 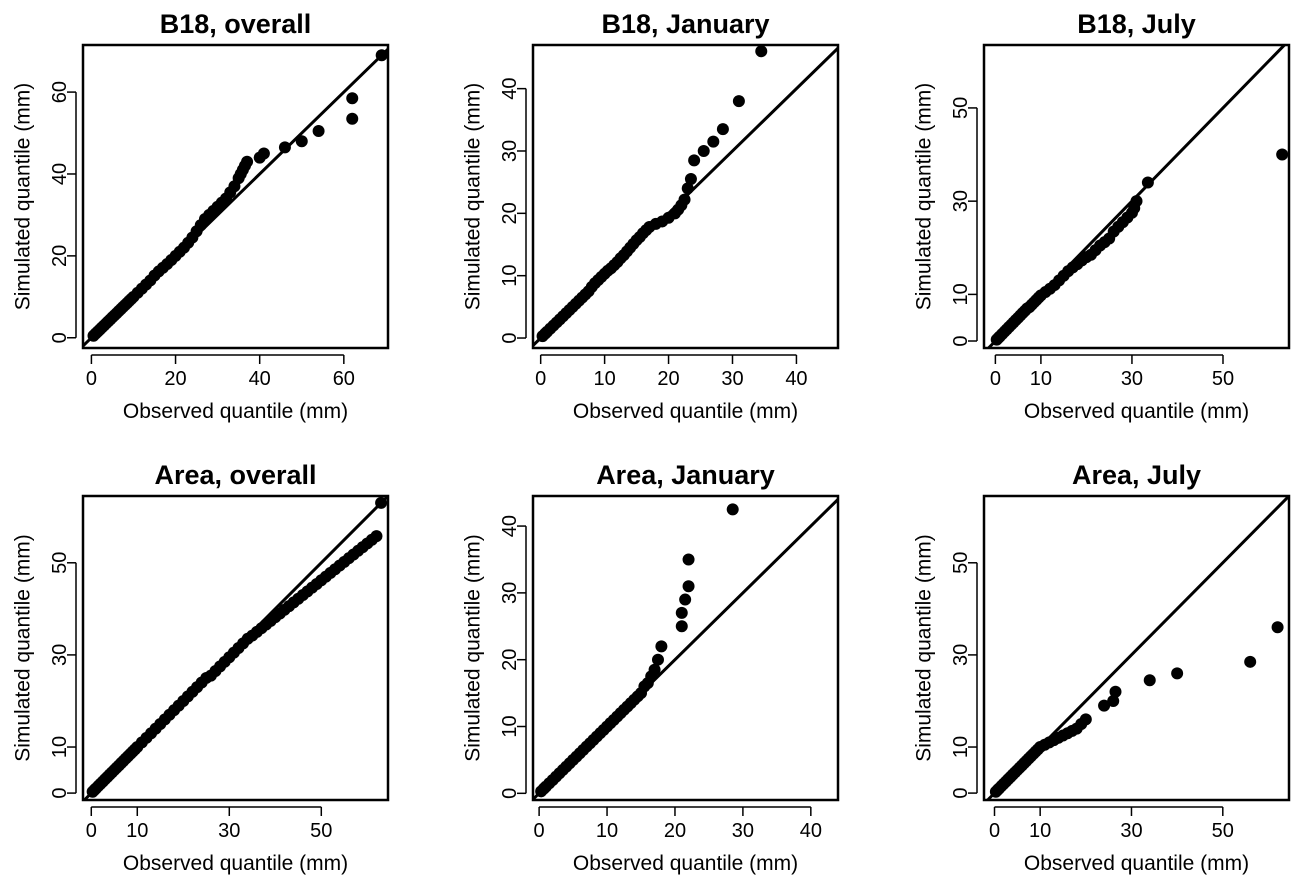 What do you see at coordinates (1136, 475) in the screenshot?
I see `panel-title: Area, July` at bounding box center [1136, 475].